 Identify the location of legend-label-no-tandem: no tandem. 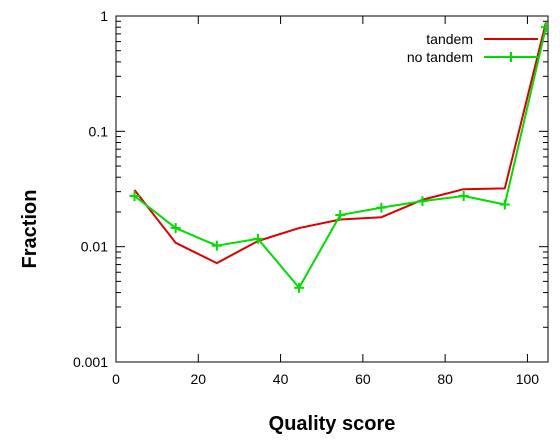
(440, 57).